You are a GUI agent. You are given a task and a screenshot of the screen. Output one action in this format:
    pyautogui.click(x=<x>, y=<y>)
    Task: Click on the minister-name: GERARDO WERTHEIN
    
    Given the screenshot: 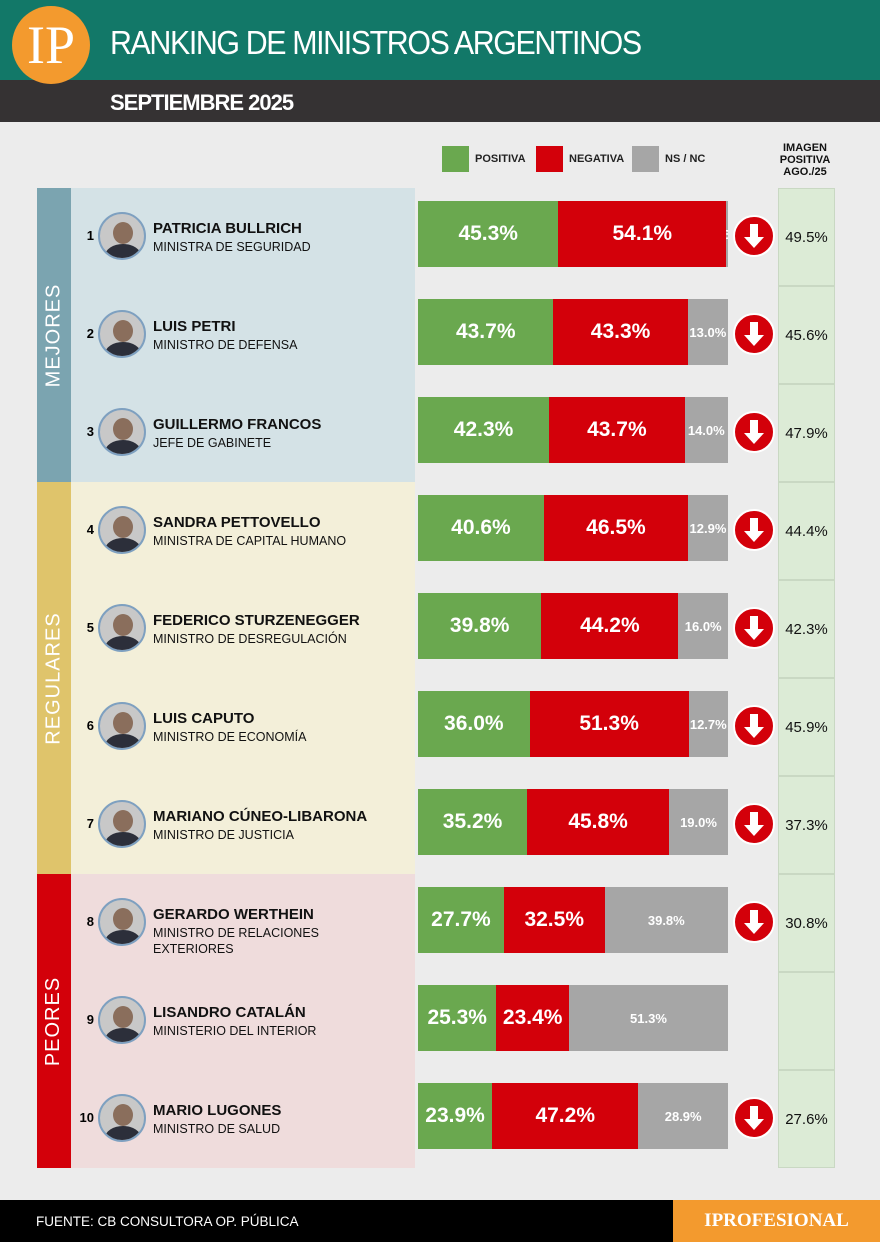 What is the action you would take?
    pyautogui.click(x=233, y=914)
    